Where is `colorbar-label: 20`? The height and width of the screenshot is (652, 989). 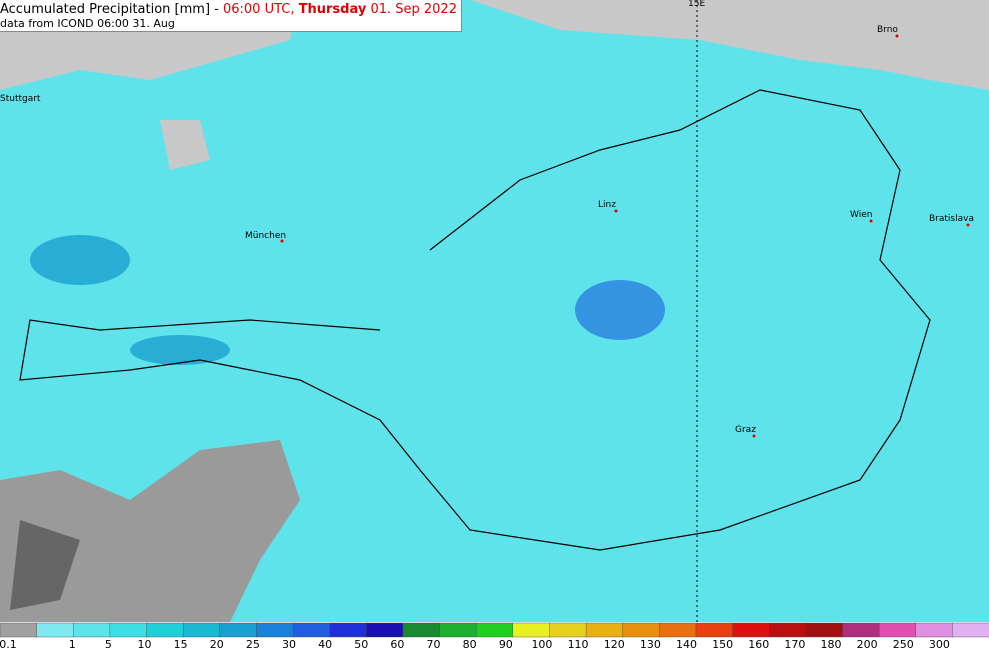 colorbar-label: 20 is located at coordinates (217, 644).